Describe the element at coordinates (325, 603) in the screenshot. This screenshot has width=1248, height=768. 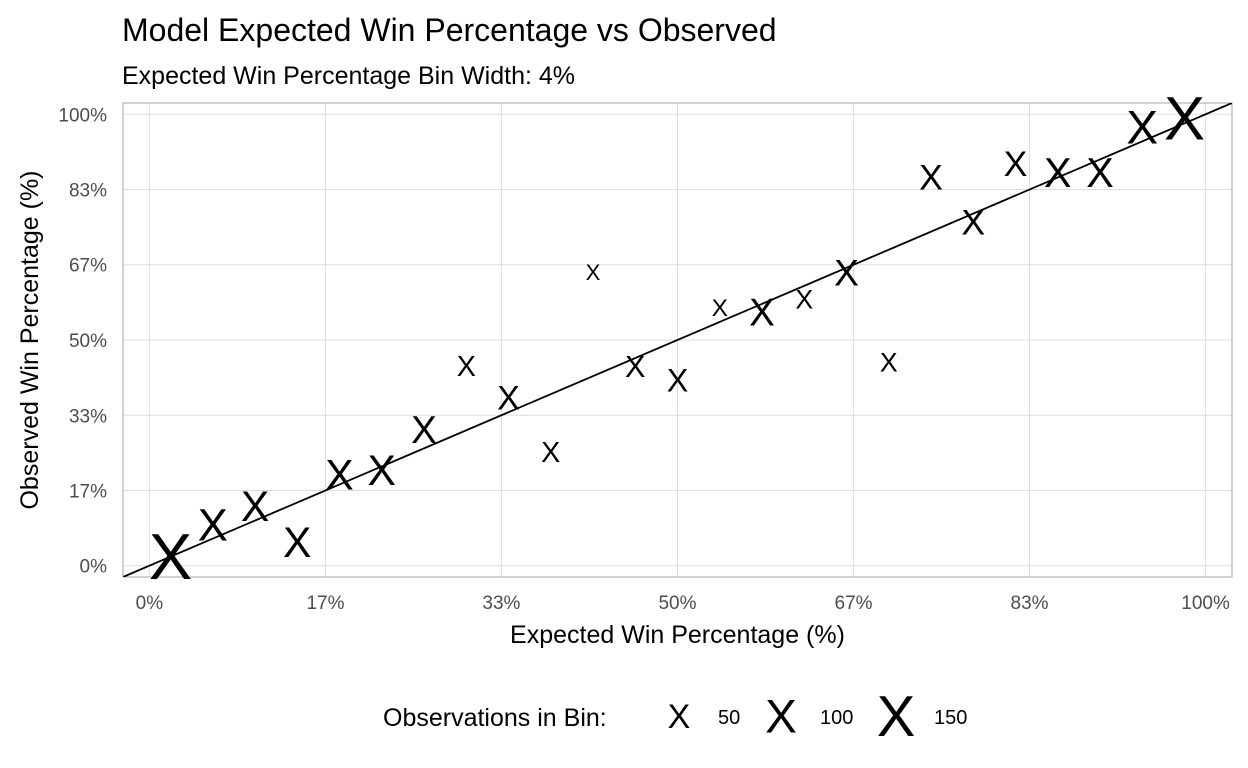
I see `x-tick-label: 17%` at that location.